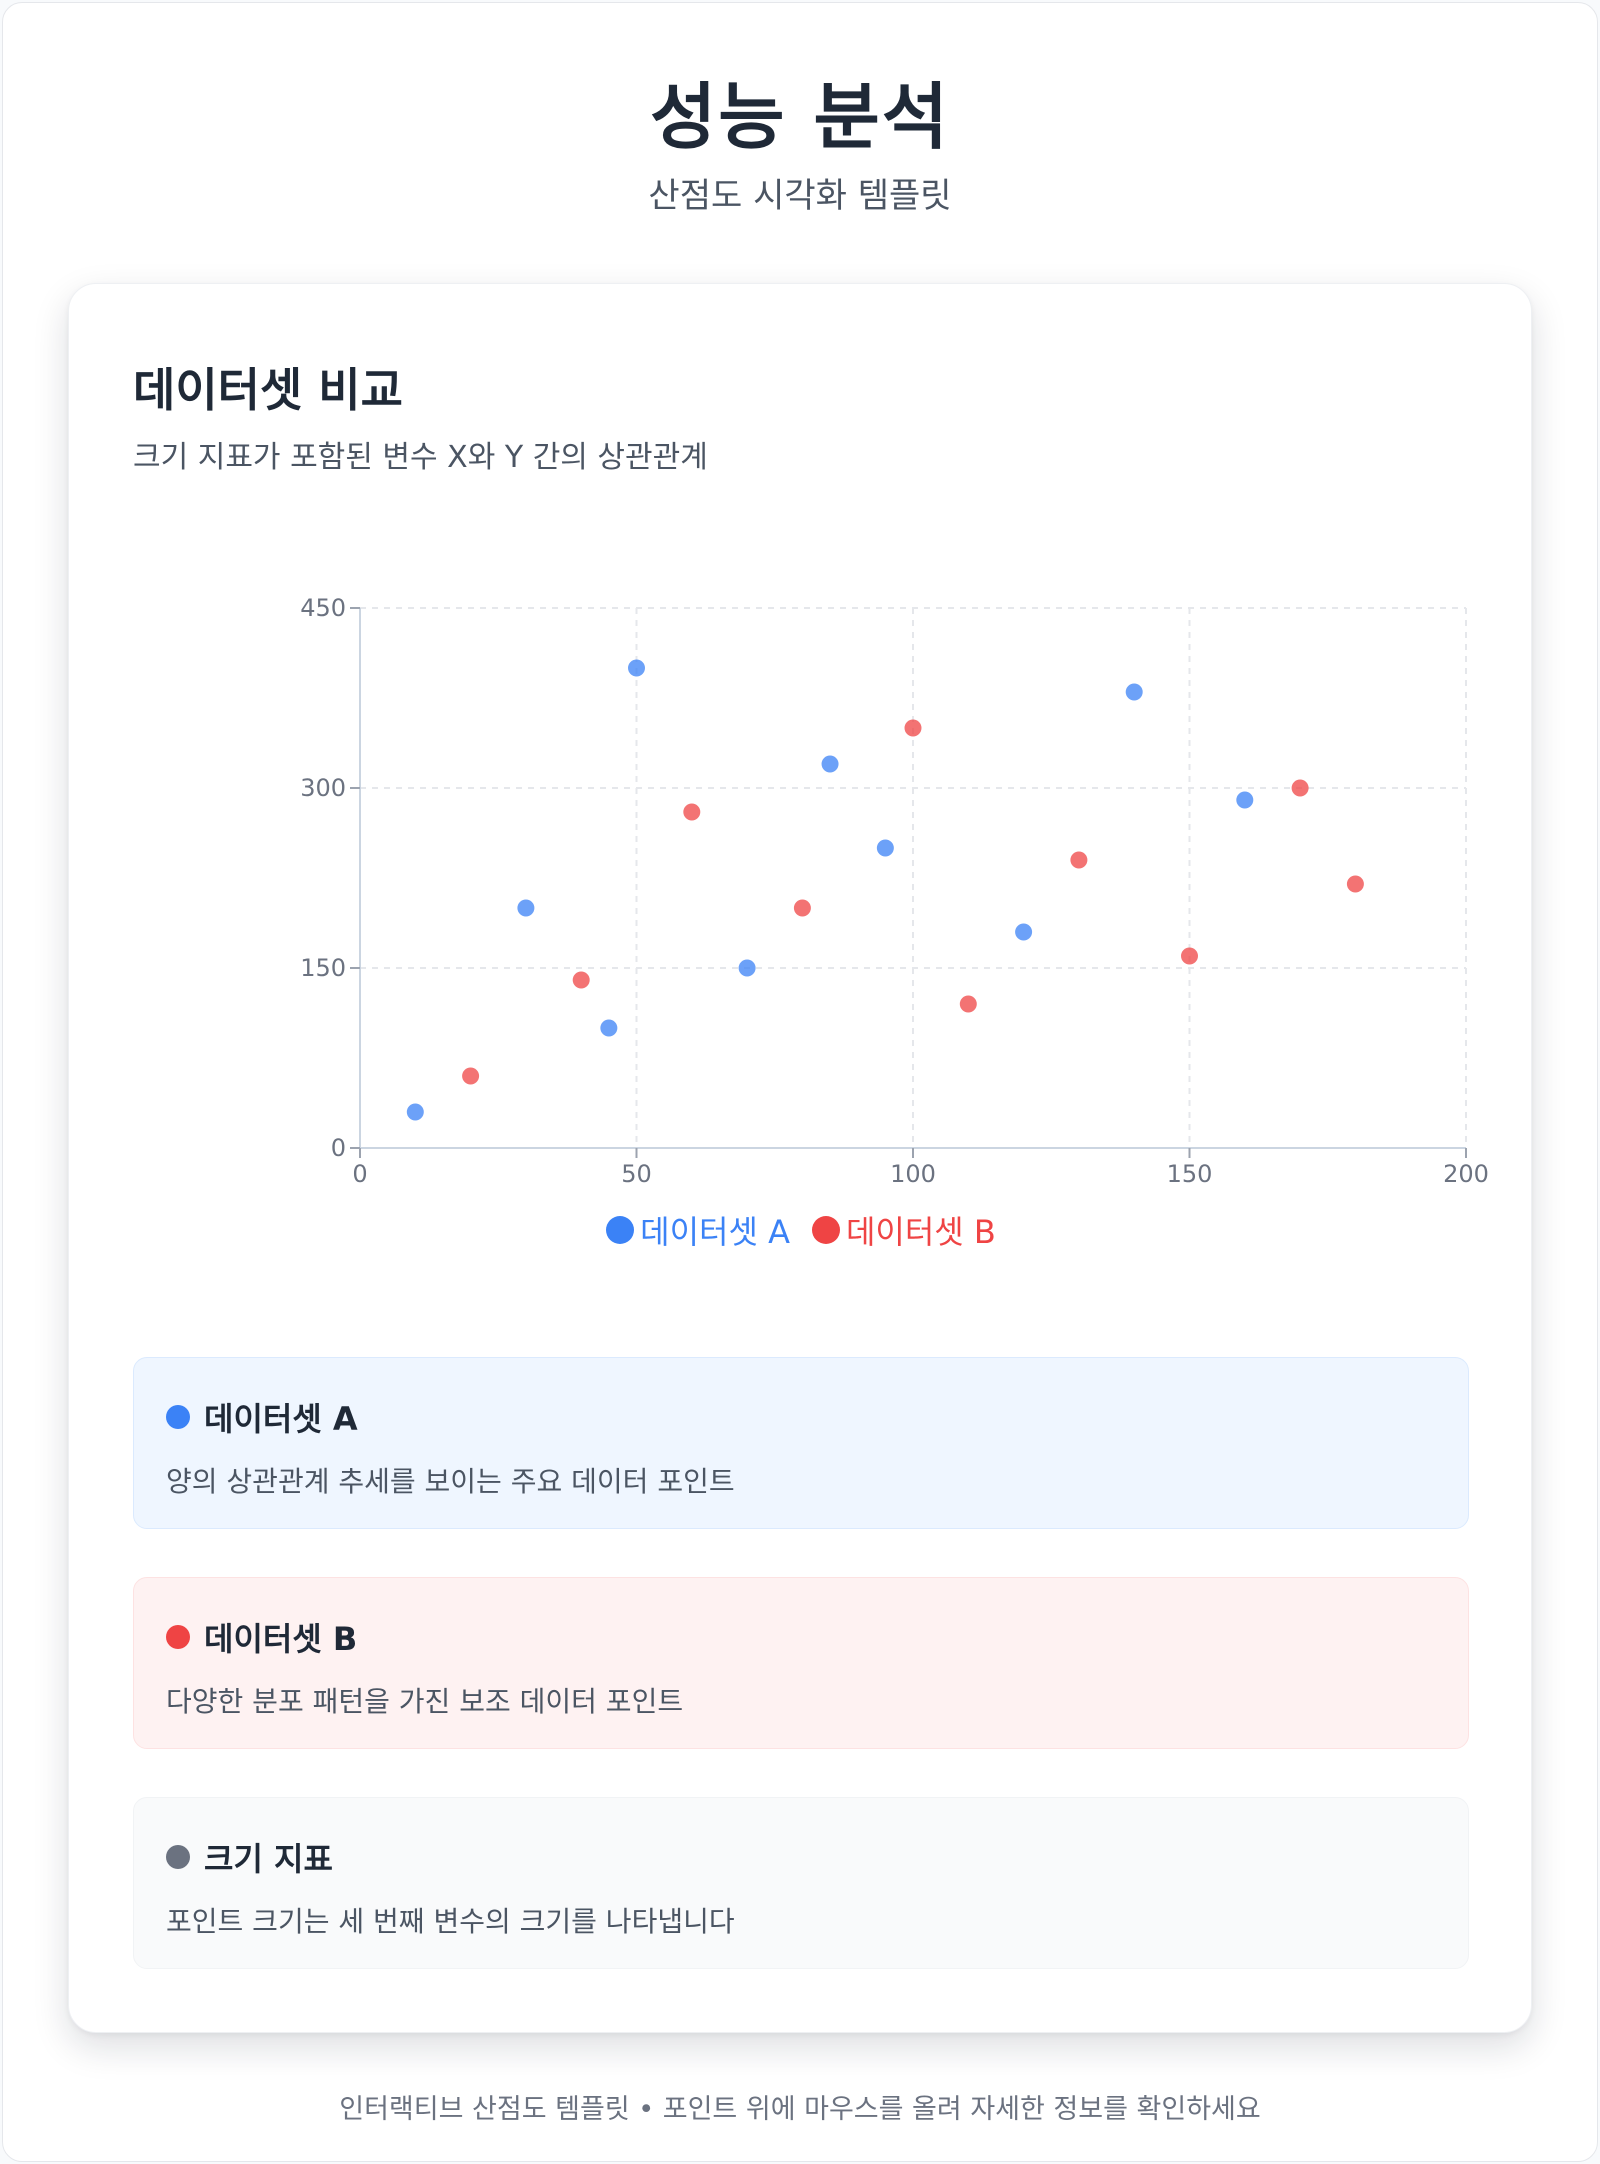 This screenshot has width=1600, height=2164. I want to click on x-tick-label-2: 100, so click(913, 1174).